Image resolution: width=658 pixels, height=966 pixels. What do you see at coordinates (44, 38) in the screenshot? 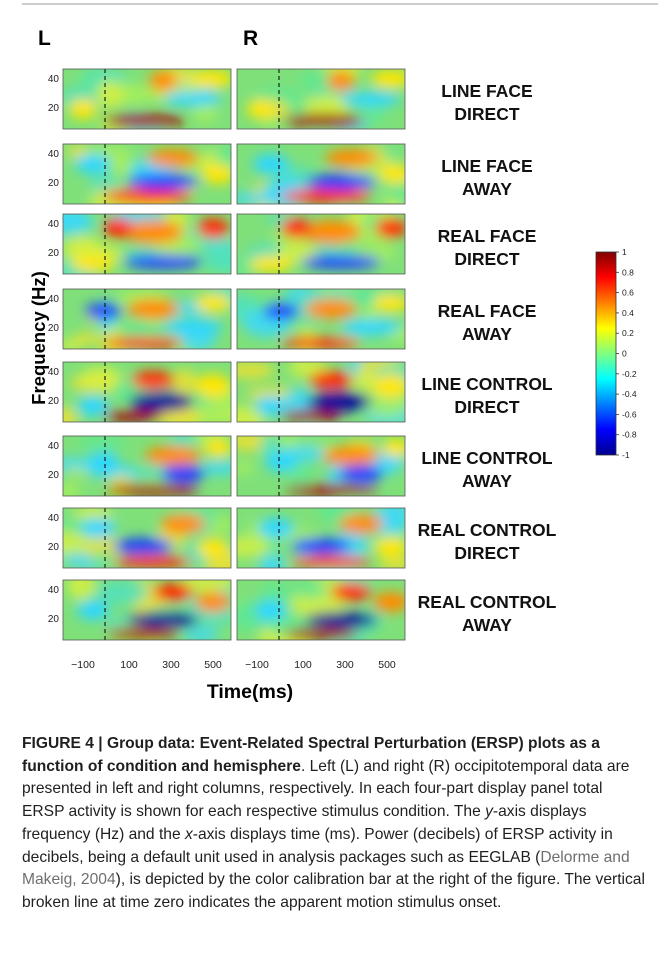
I see `hemisphere-label-left: L` at bounding box center [44, 38].